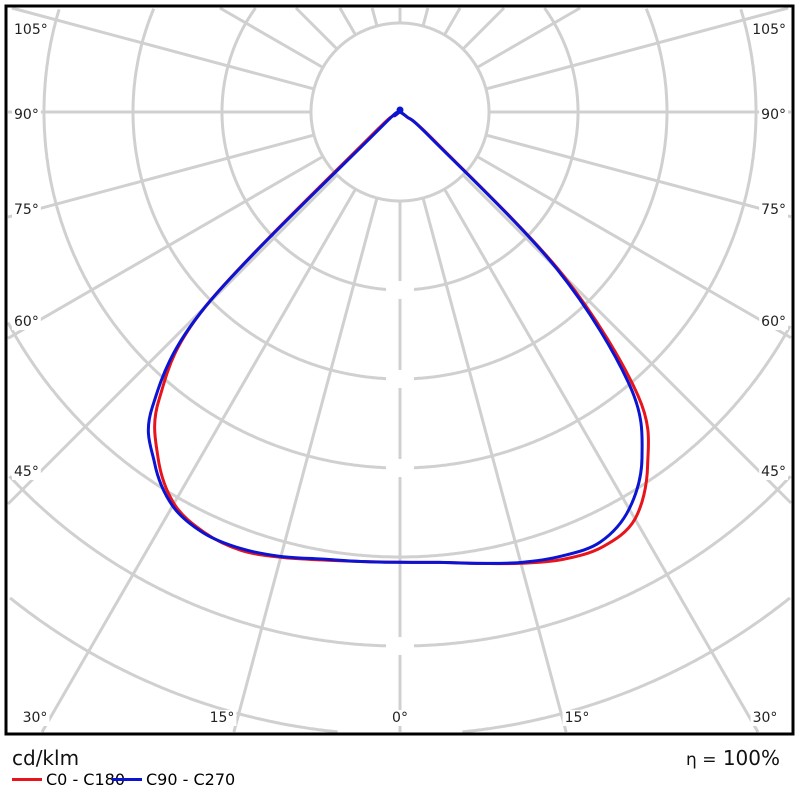  I want to click on legend-item-c0-c180: C0 - C180, so click(68, 779).